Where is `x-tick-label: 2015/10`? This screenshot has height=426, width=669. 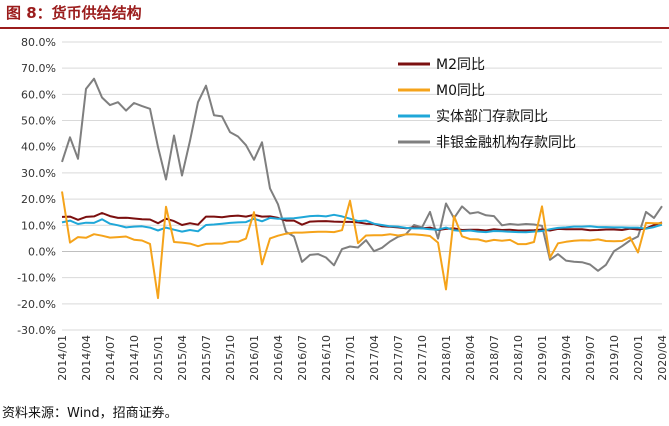 x-tick-label: 2015/10 is located at coordinates (230, 358).